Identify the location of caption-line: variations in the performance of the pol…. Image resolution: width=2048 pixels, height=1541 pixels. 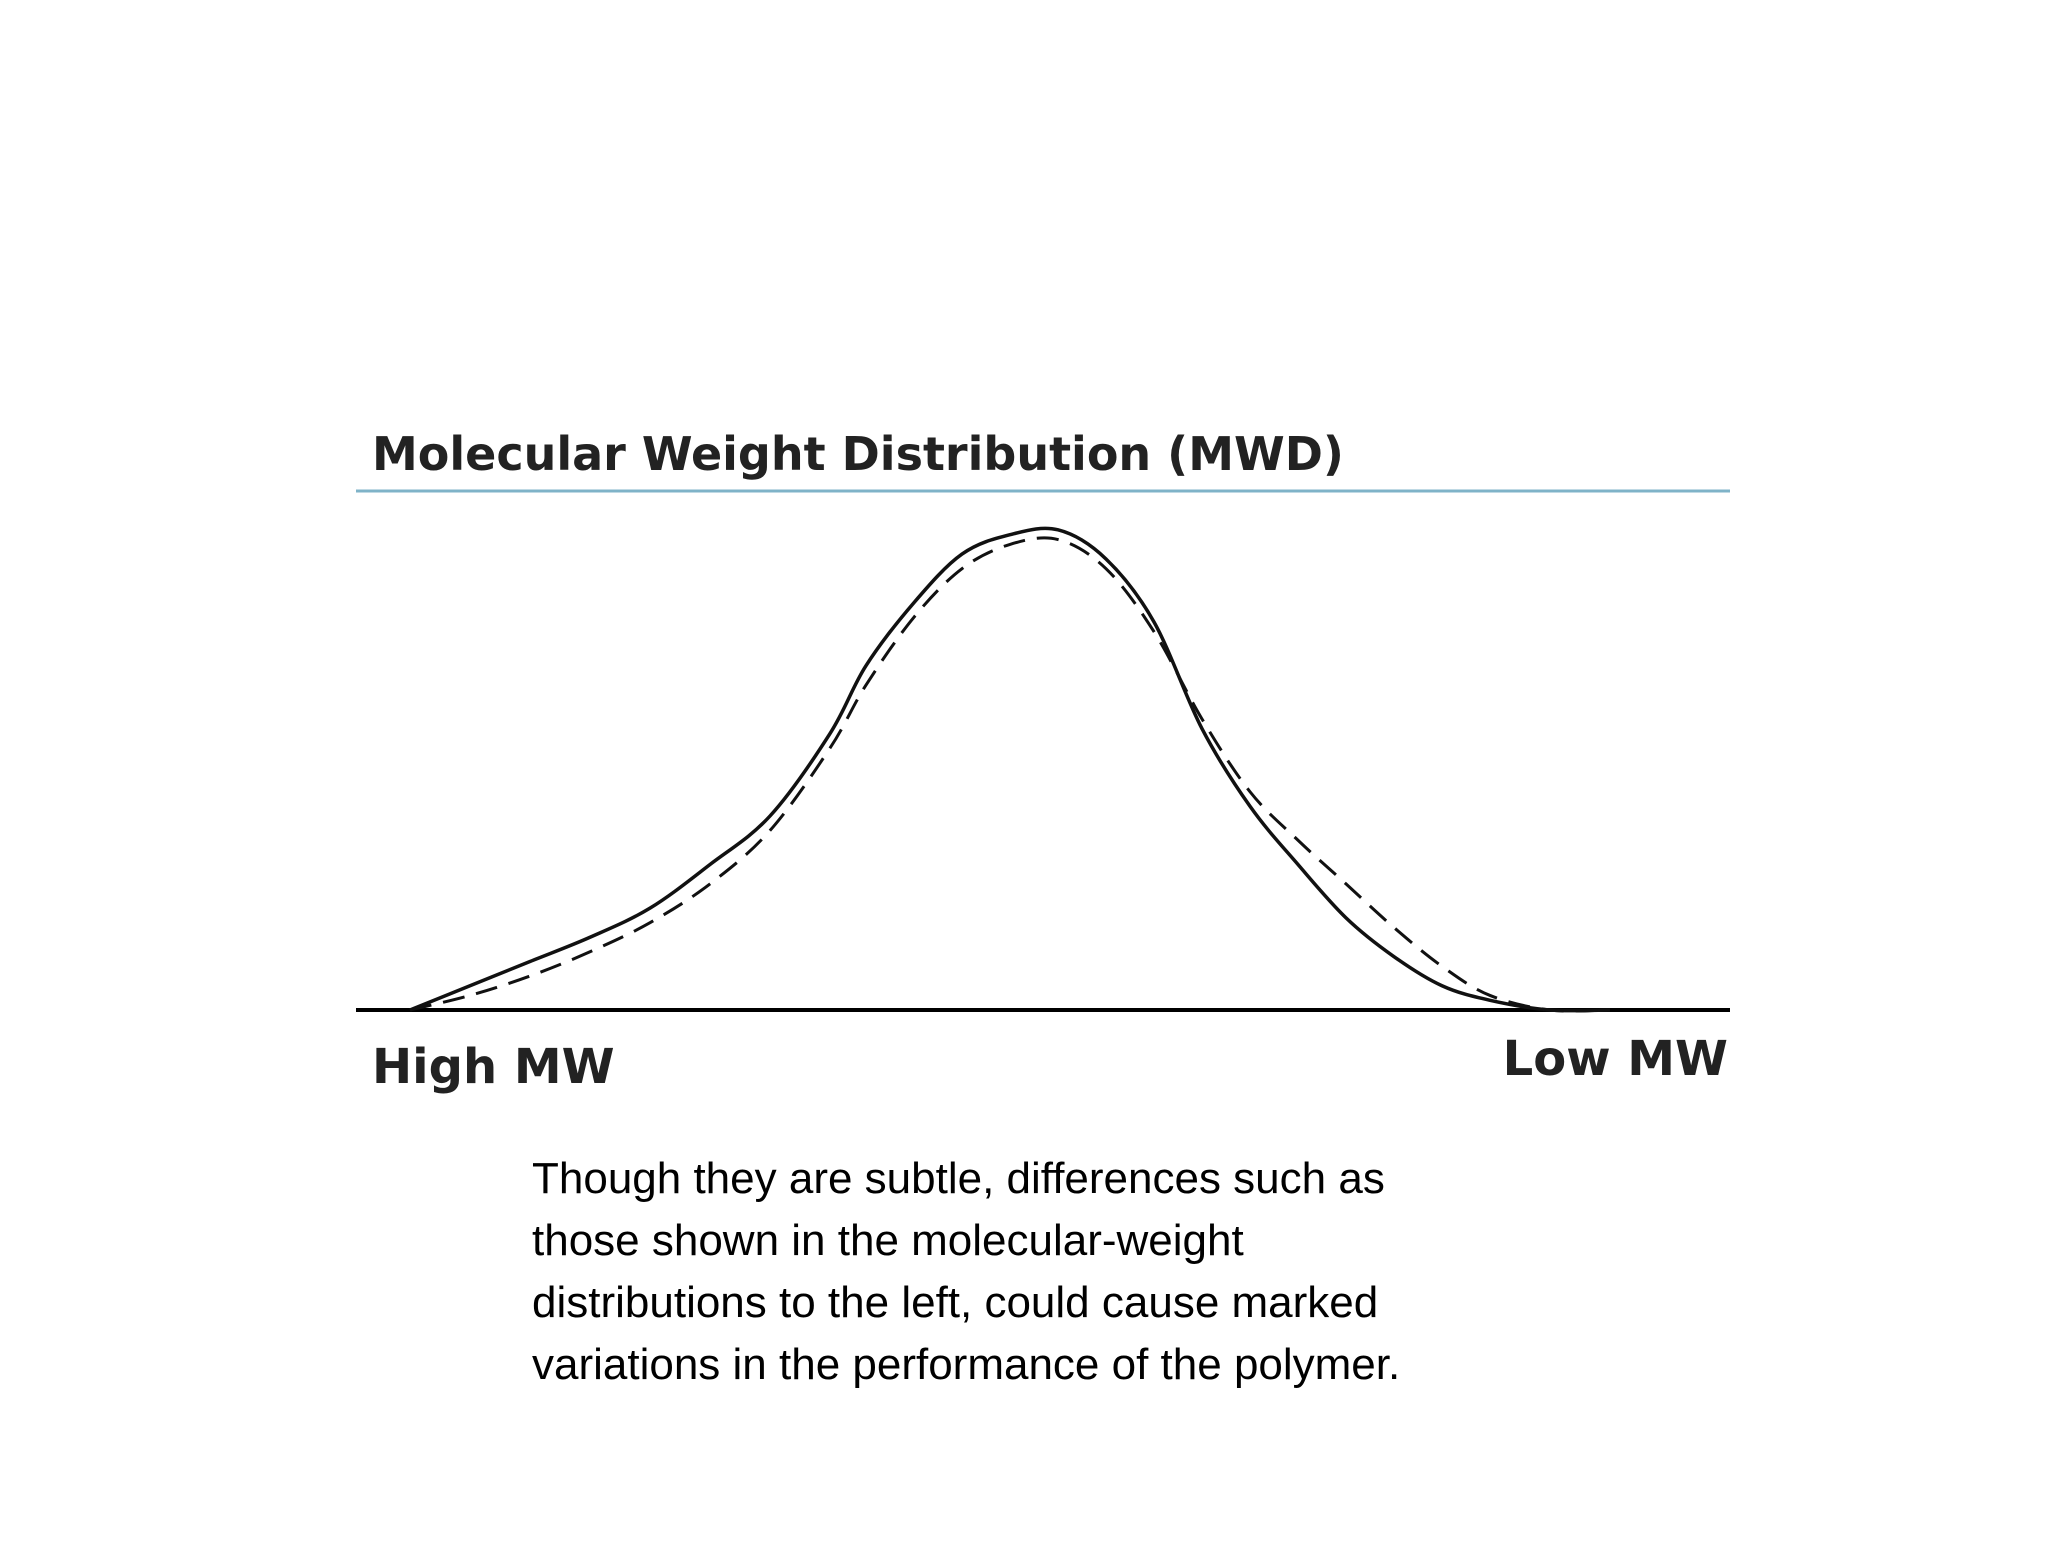
(966, 1364).